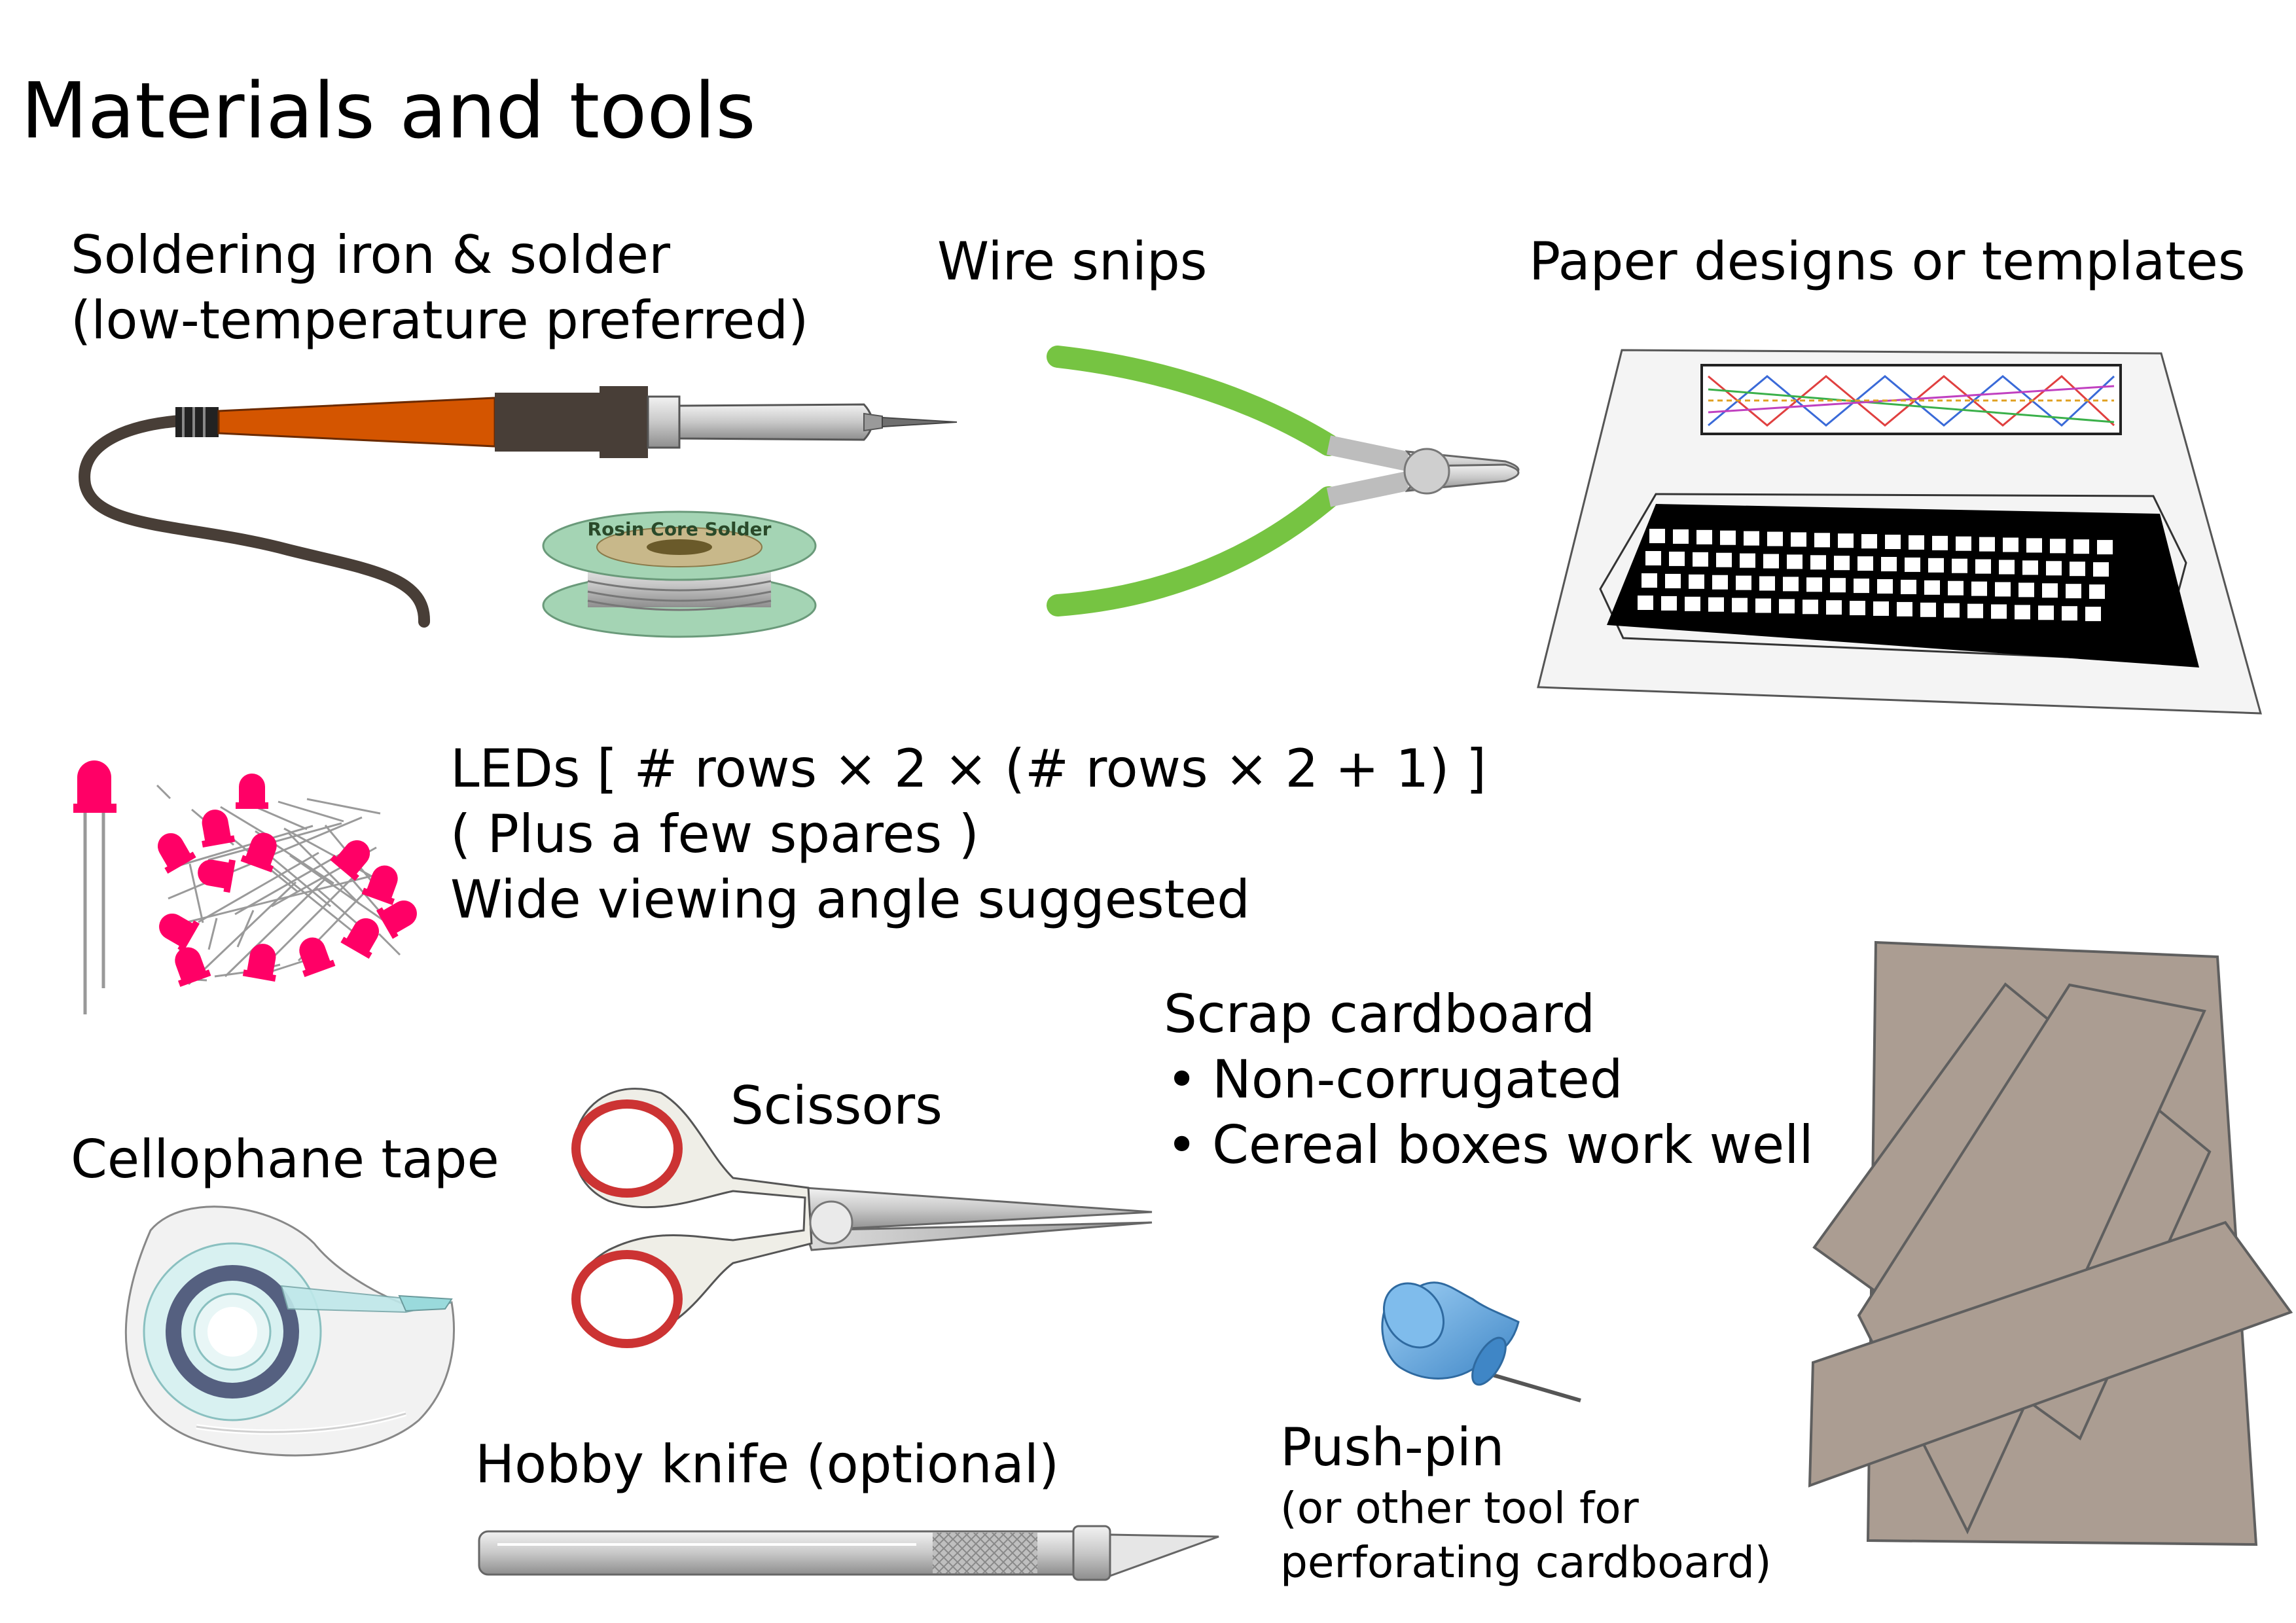  What do you see at coordinates (1072, 261) in the screenshot?
I see `wire-snips-label: Wire snips` at bounding box center [1072, 261].